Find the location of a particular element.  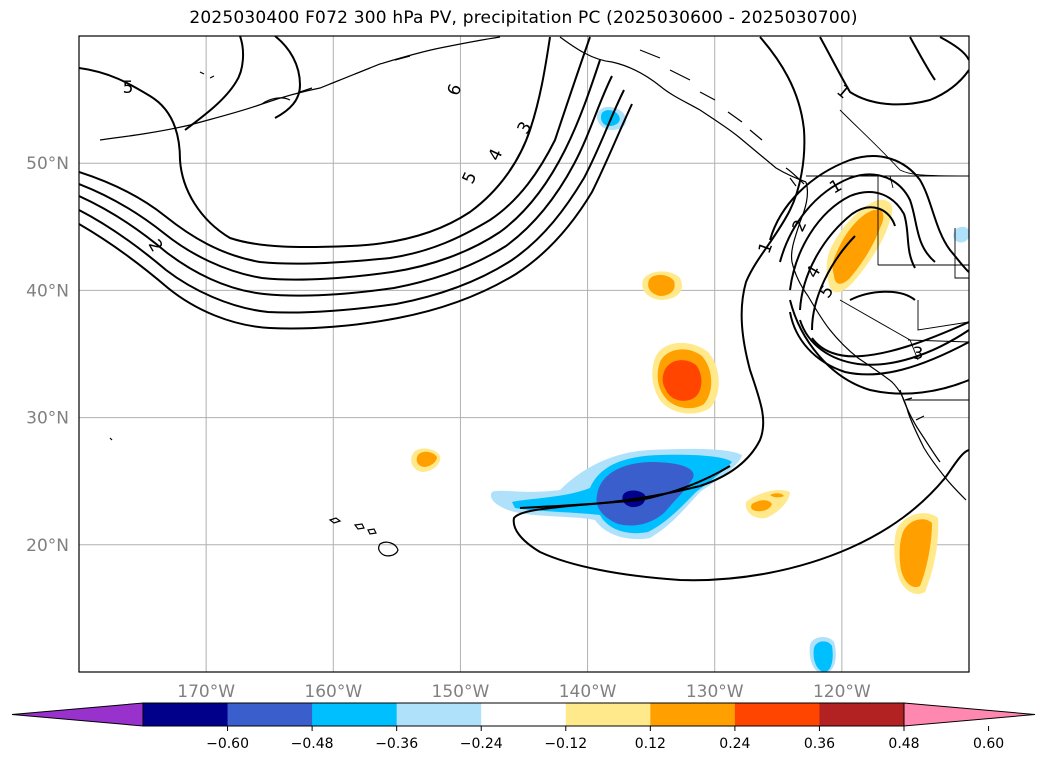

lat-tick-label: 20°N is located at coordinates (47, 546).